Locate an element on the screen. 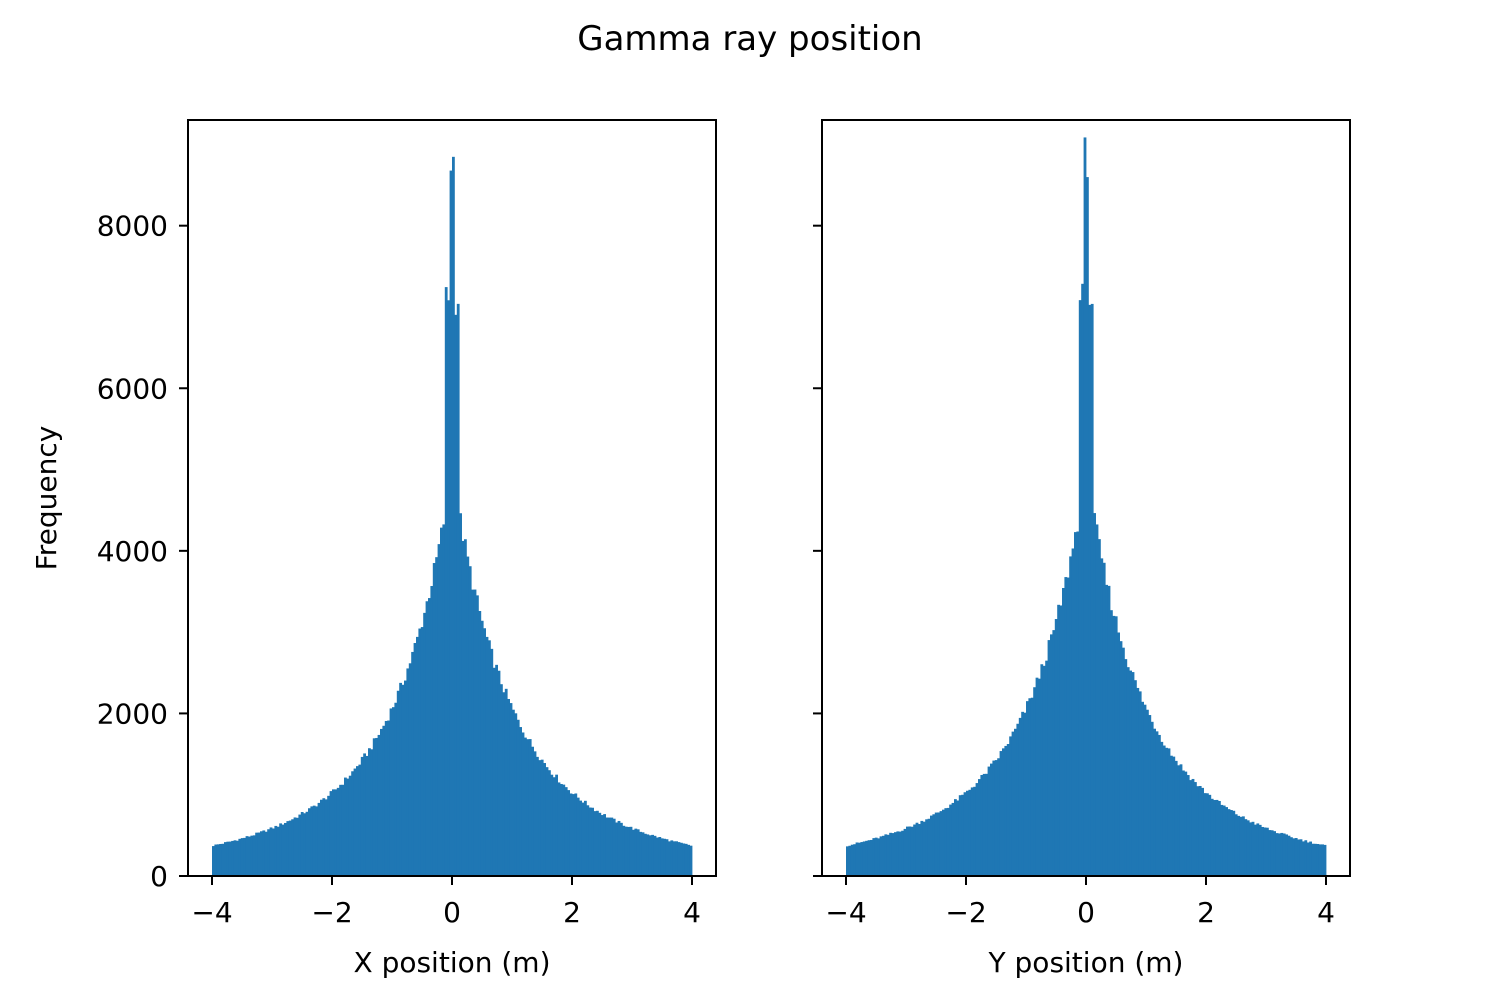 The height and width of the screenshot is (1000, 1500). x-tick-label: −4 is located at coordinates (211, 912).